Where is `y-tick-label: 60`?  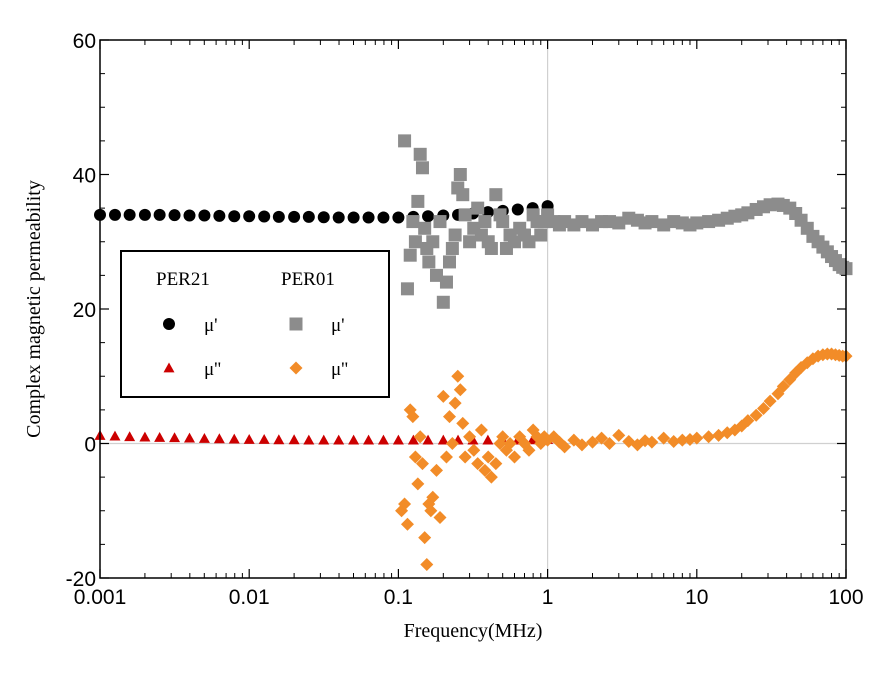 y-tick-label: 60 is located at coordinates (84, 41).